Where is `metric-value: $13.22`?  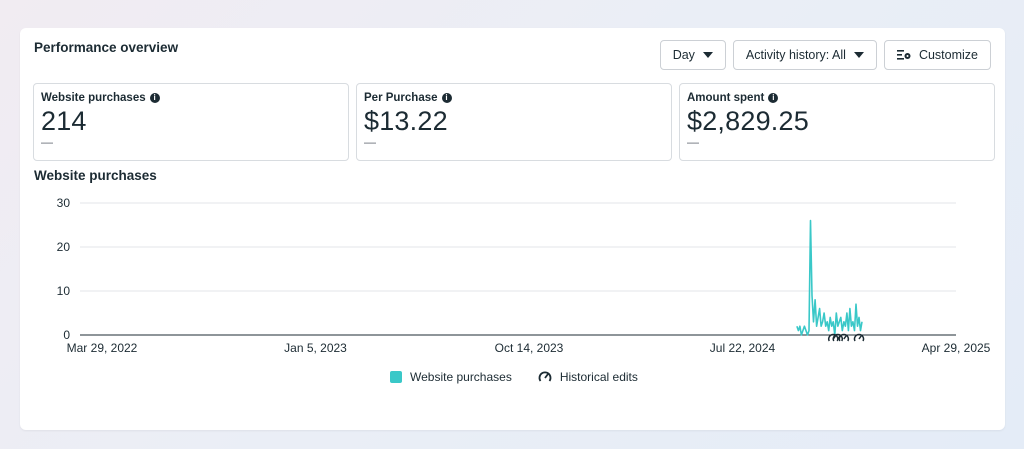
metric-value: $13.22 is located at coordinates (406, 121).